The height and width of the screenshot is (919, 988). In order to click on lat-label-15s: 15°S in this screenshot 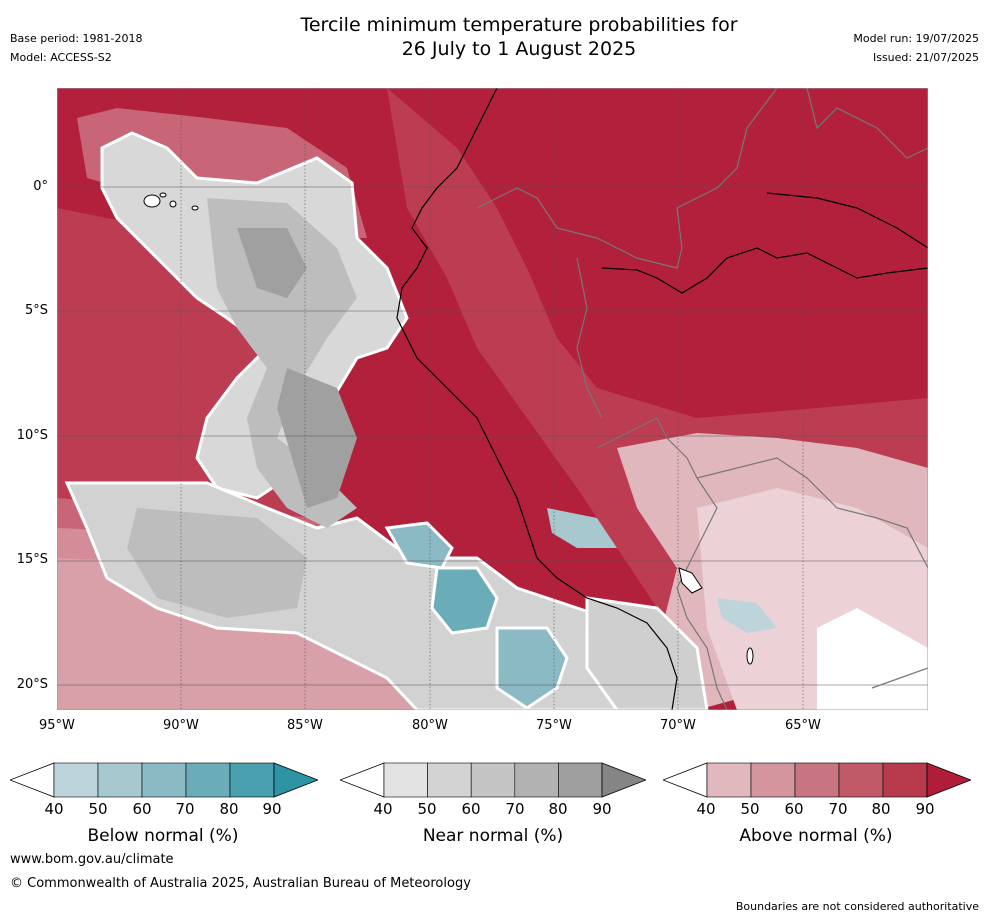, I will do `click(32, 559)`.